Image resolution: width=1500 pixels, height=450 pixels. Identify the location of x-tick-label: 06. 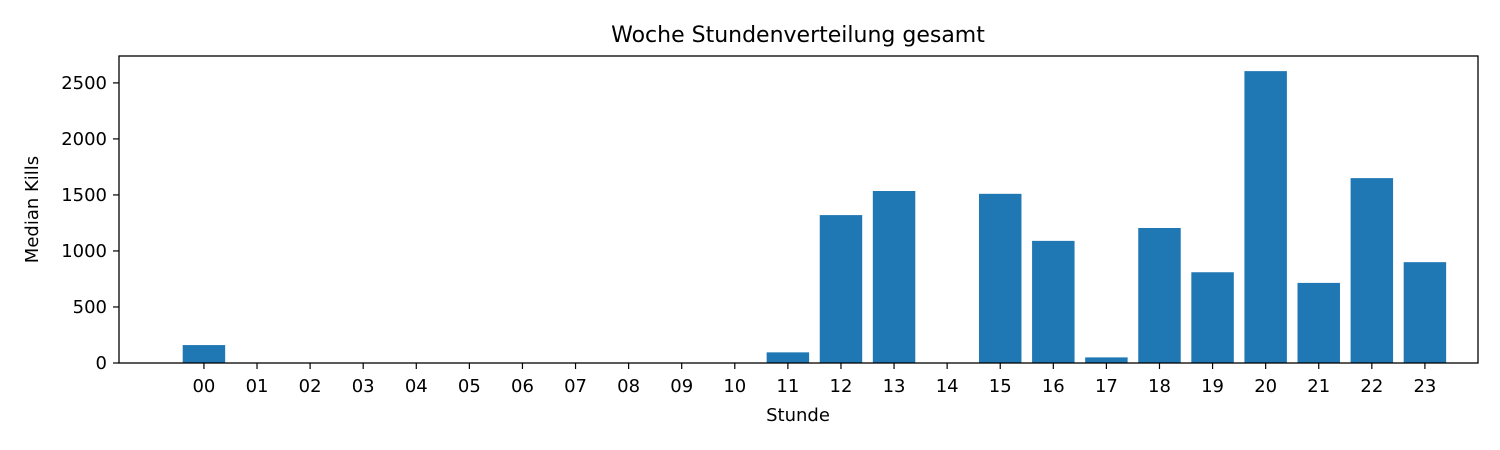
(522, 386).